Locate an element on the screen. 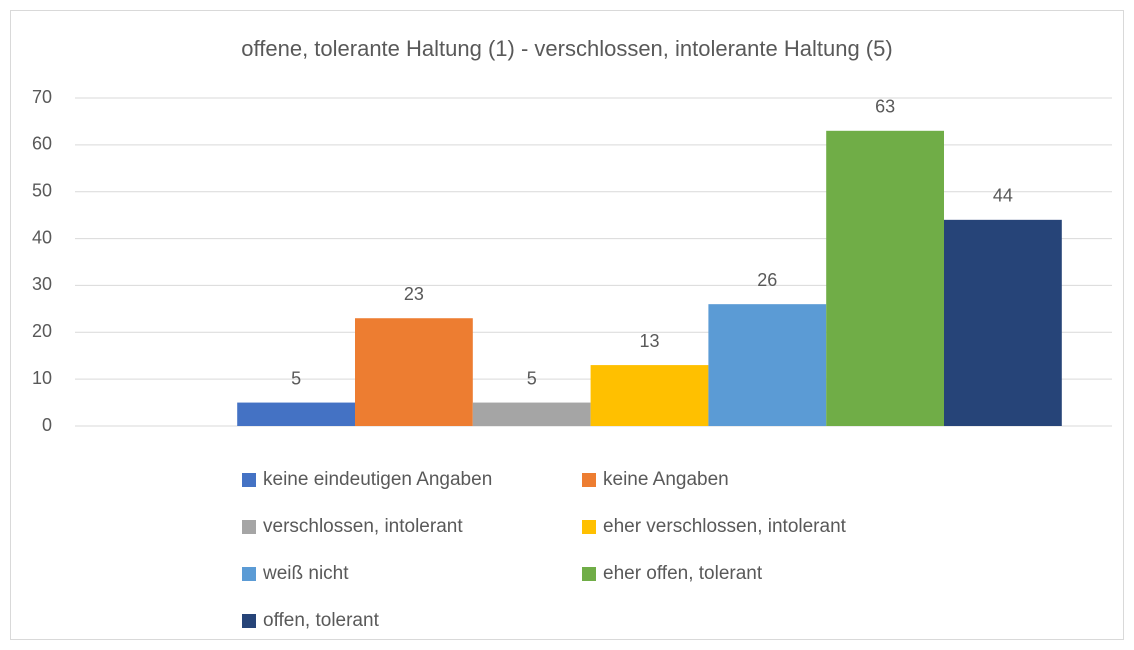  y-tick-label: 10 is located at coordinates (42, 378).